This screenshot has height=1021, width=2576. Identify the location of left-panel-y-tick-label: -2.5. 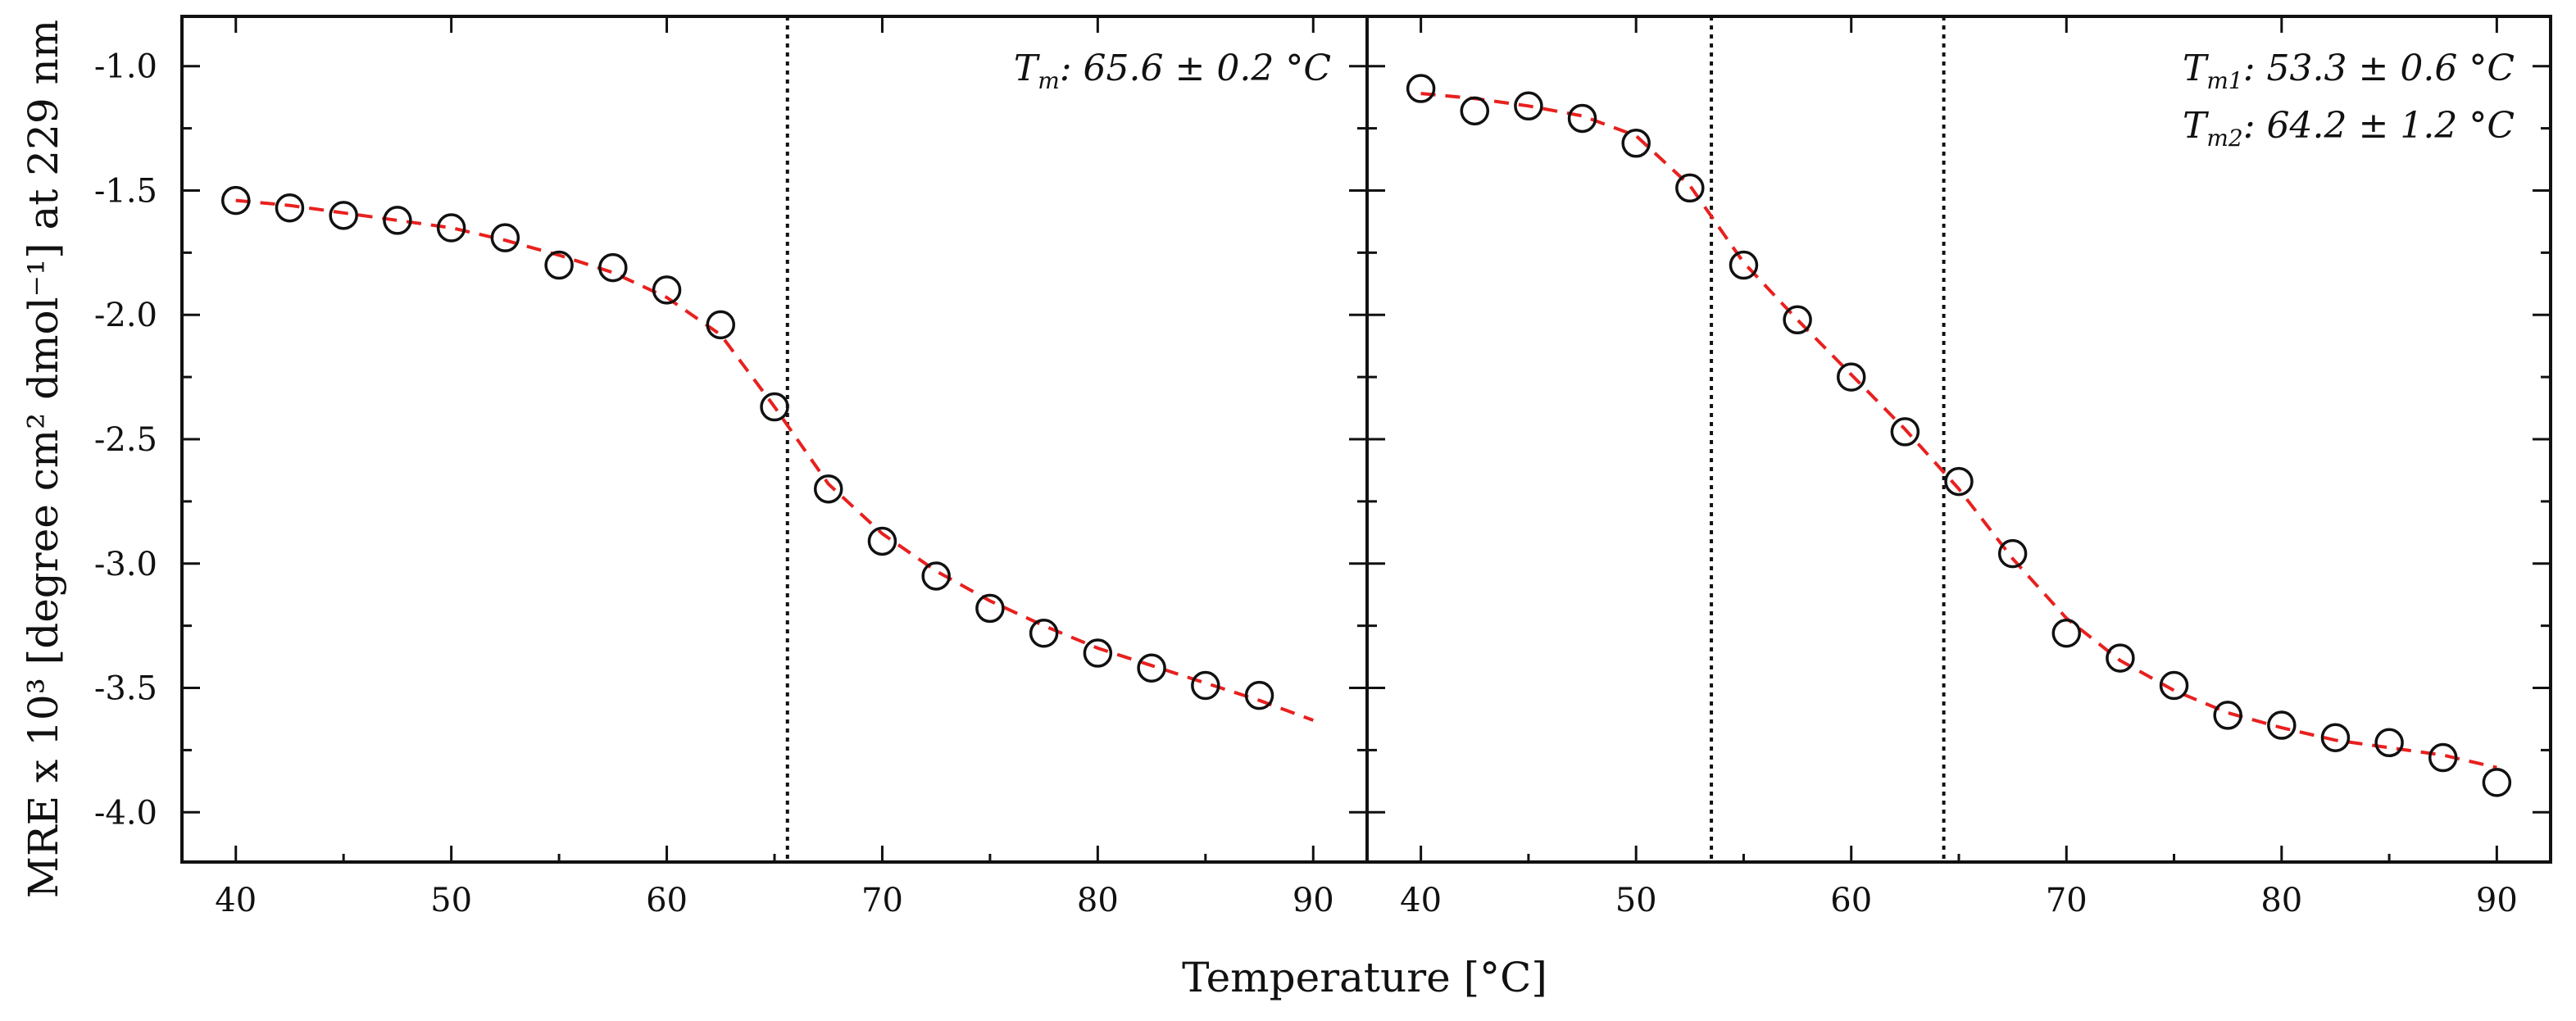
(125, 440).